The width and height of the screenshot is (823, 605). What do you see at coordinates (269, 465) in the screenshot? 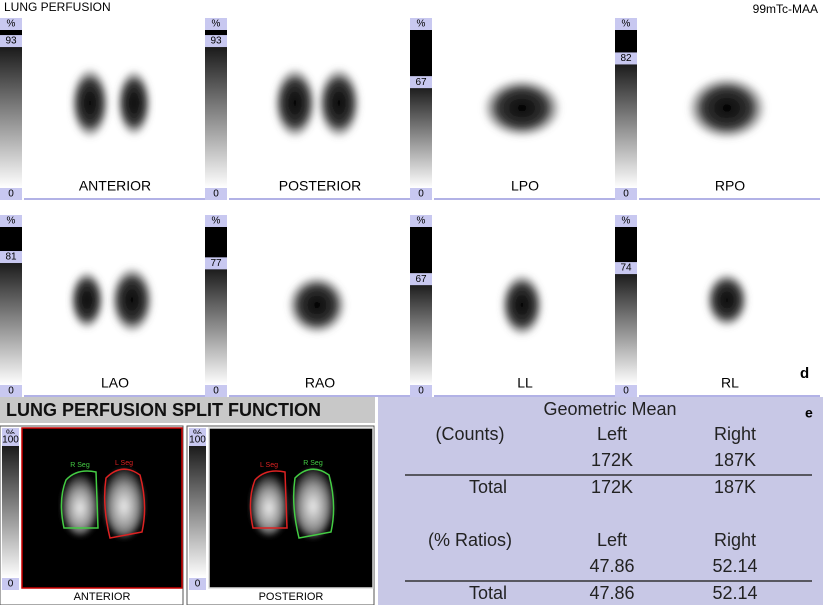
I see `roi-left-label: L Seg` at bounding box center [269, 465].